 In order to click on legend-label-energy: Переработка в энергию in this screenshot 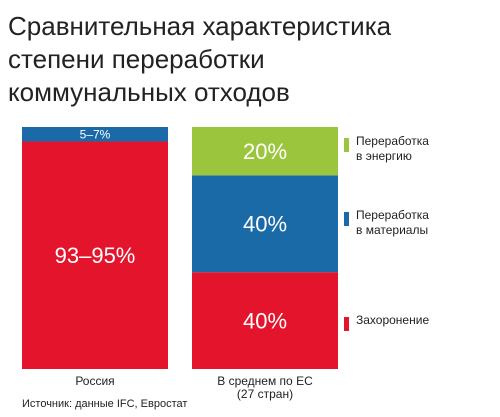, I will do `click(392, 148)`.